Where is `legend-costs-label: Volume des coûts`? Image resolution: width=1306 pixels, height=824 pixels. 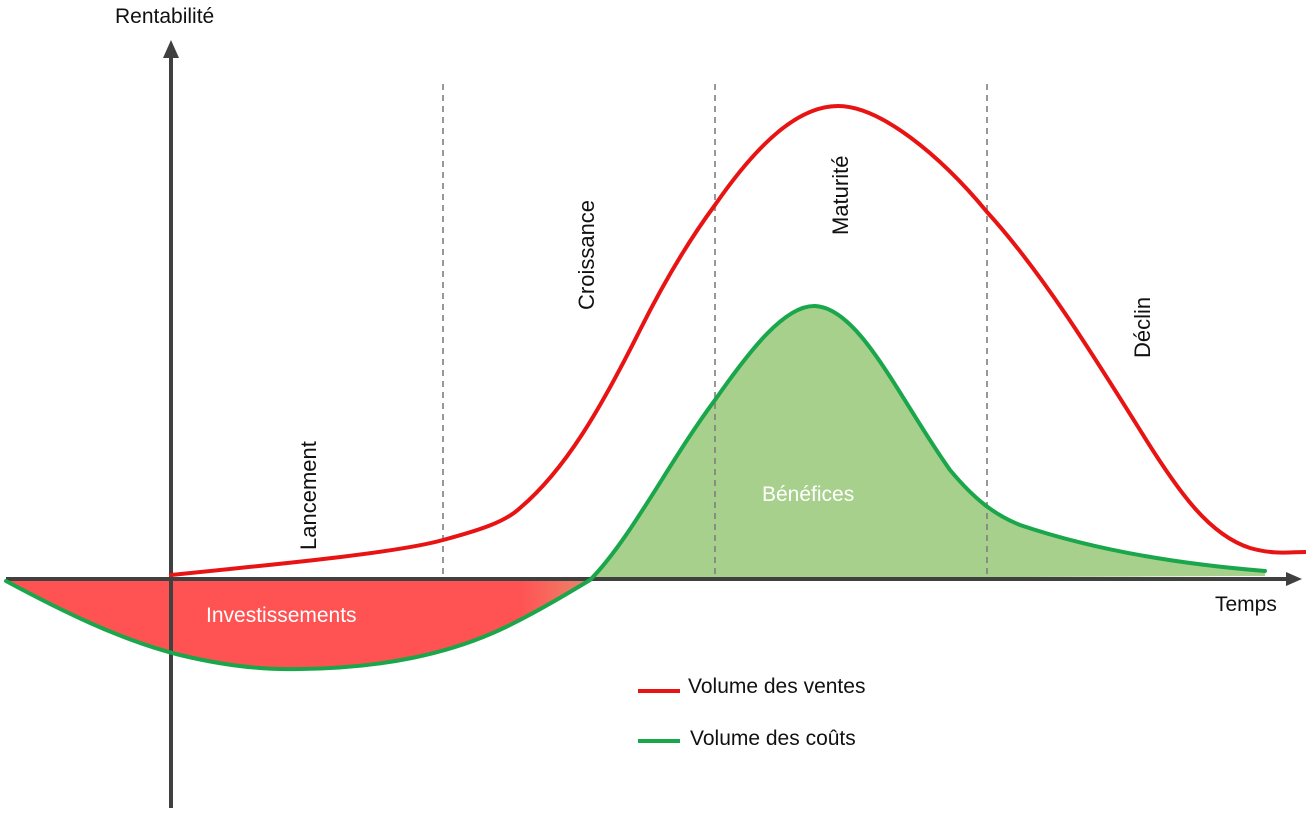 legend-costs-label: Volume des coûts is located at coordinates (773, 738).